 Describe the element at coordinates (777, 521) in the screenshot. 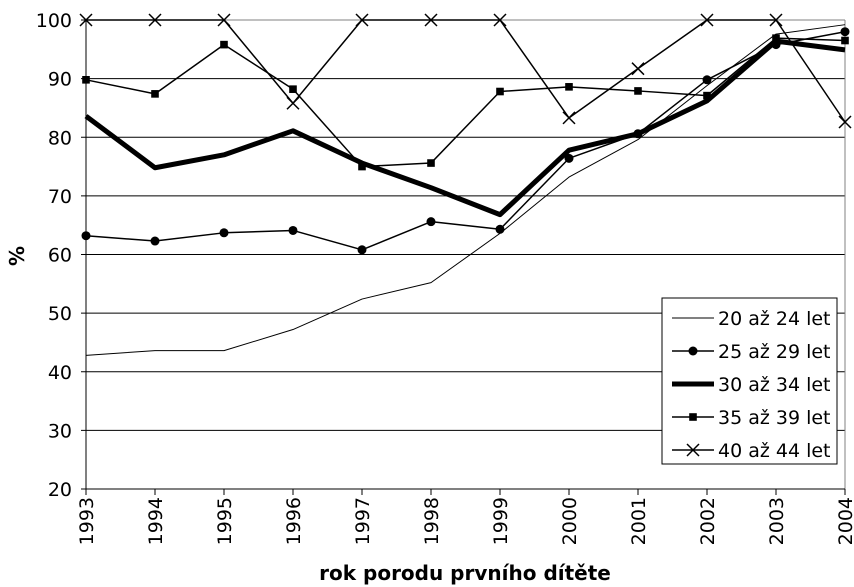

I see `x-tick-label: 2003` at that location.